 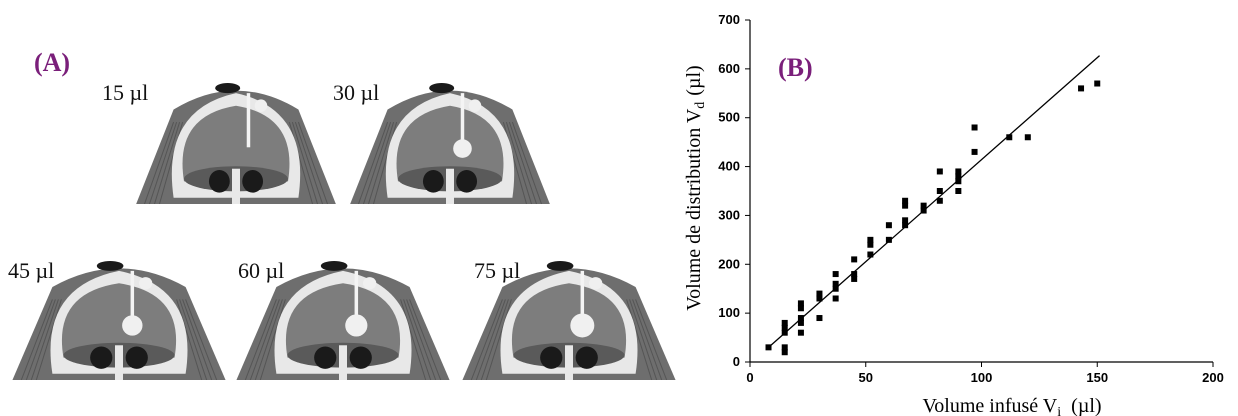 What do you see at coordinates (736, 361) in the screenshot?
I see `y-tick-label: 0` at bounding box center [736, 361].